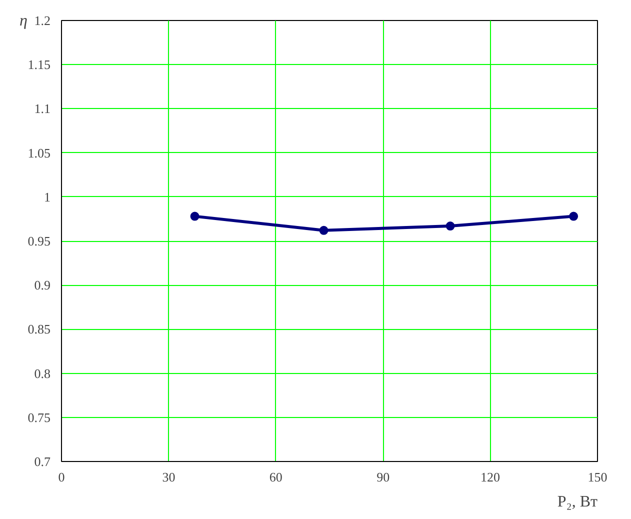 This screenshot has width=631, height=519. What do you see at coordinates (490, 477) in the screenshot?
I see `x-tick-label: 120` at bounding box center [490, 477].